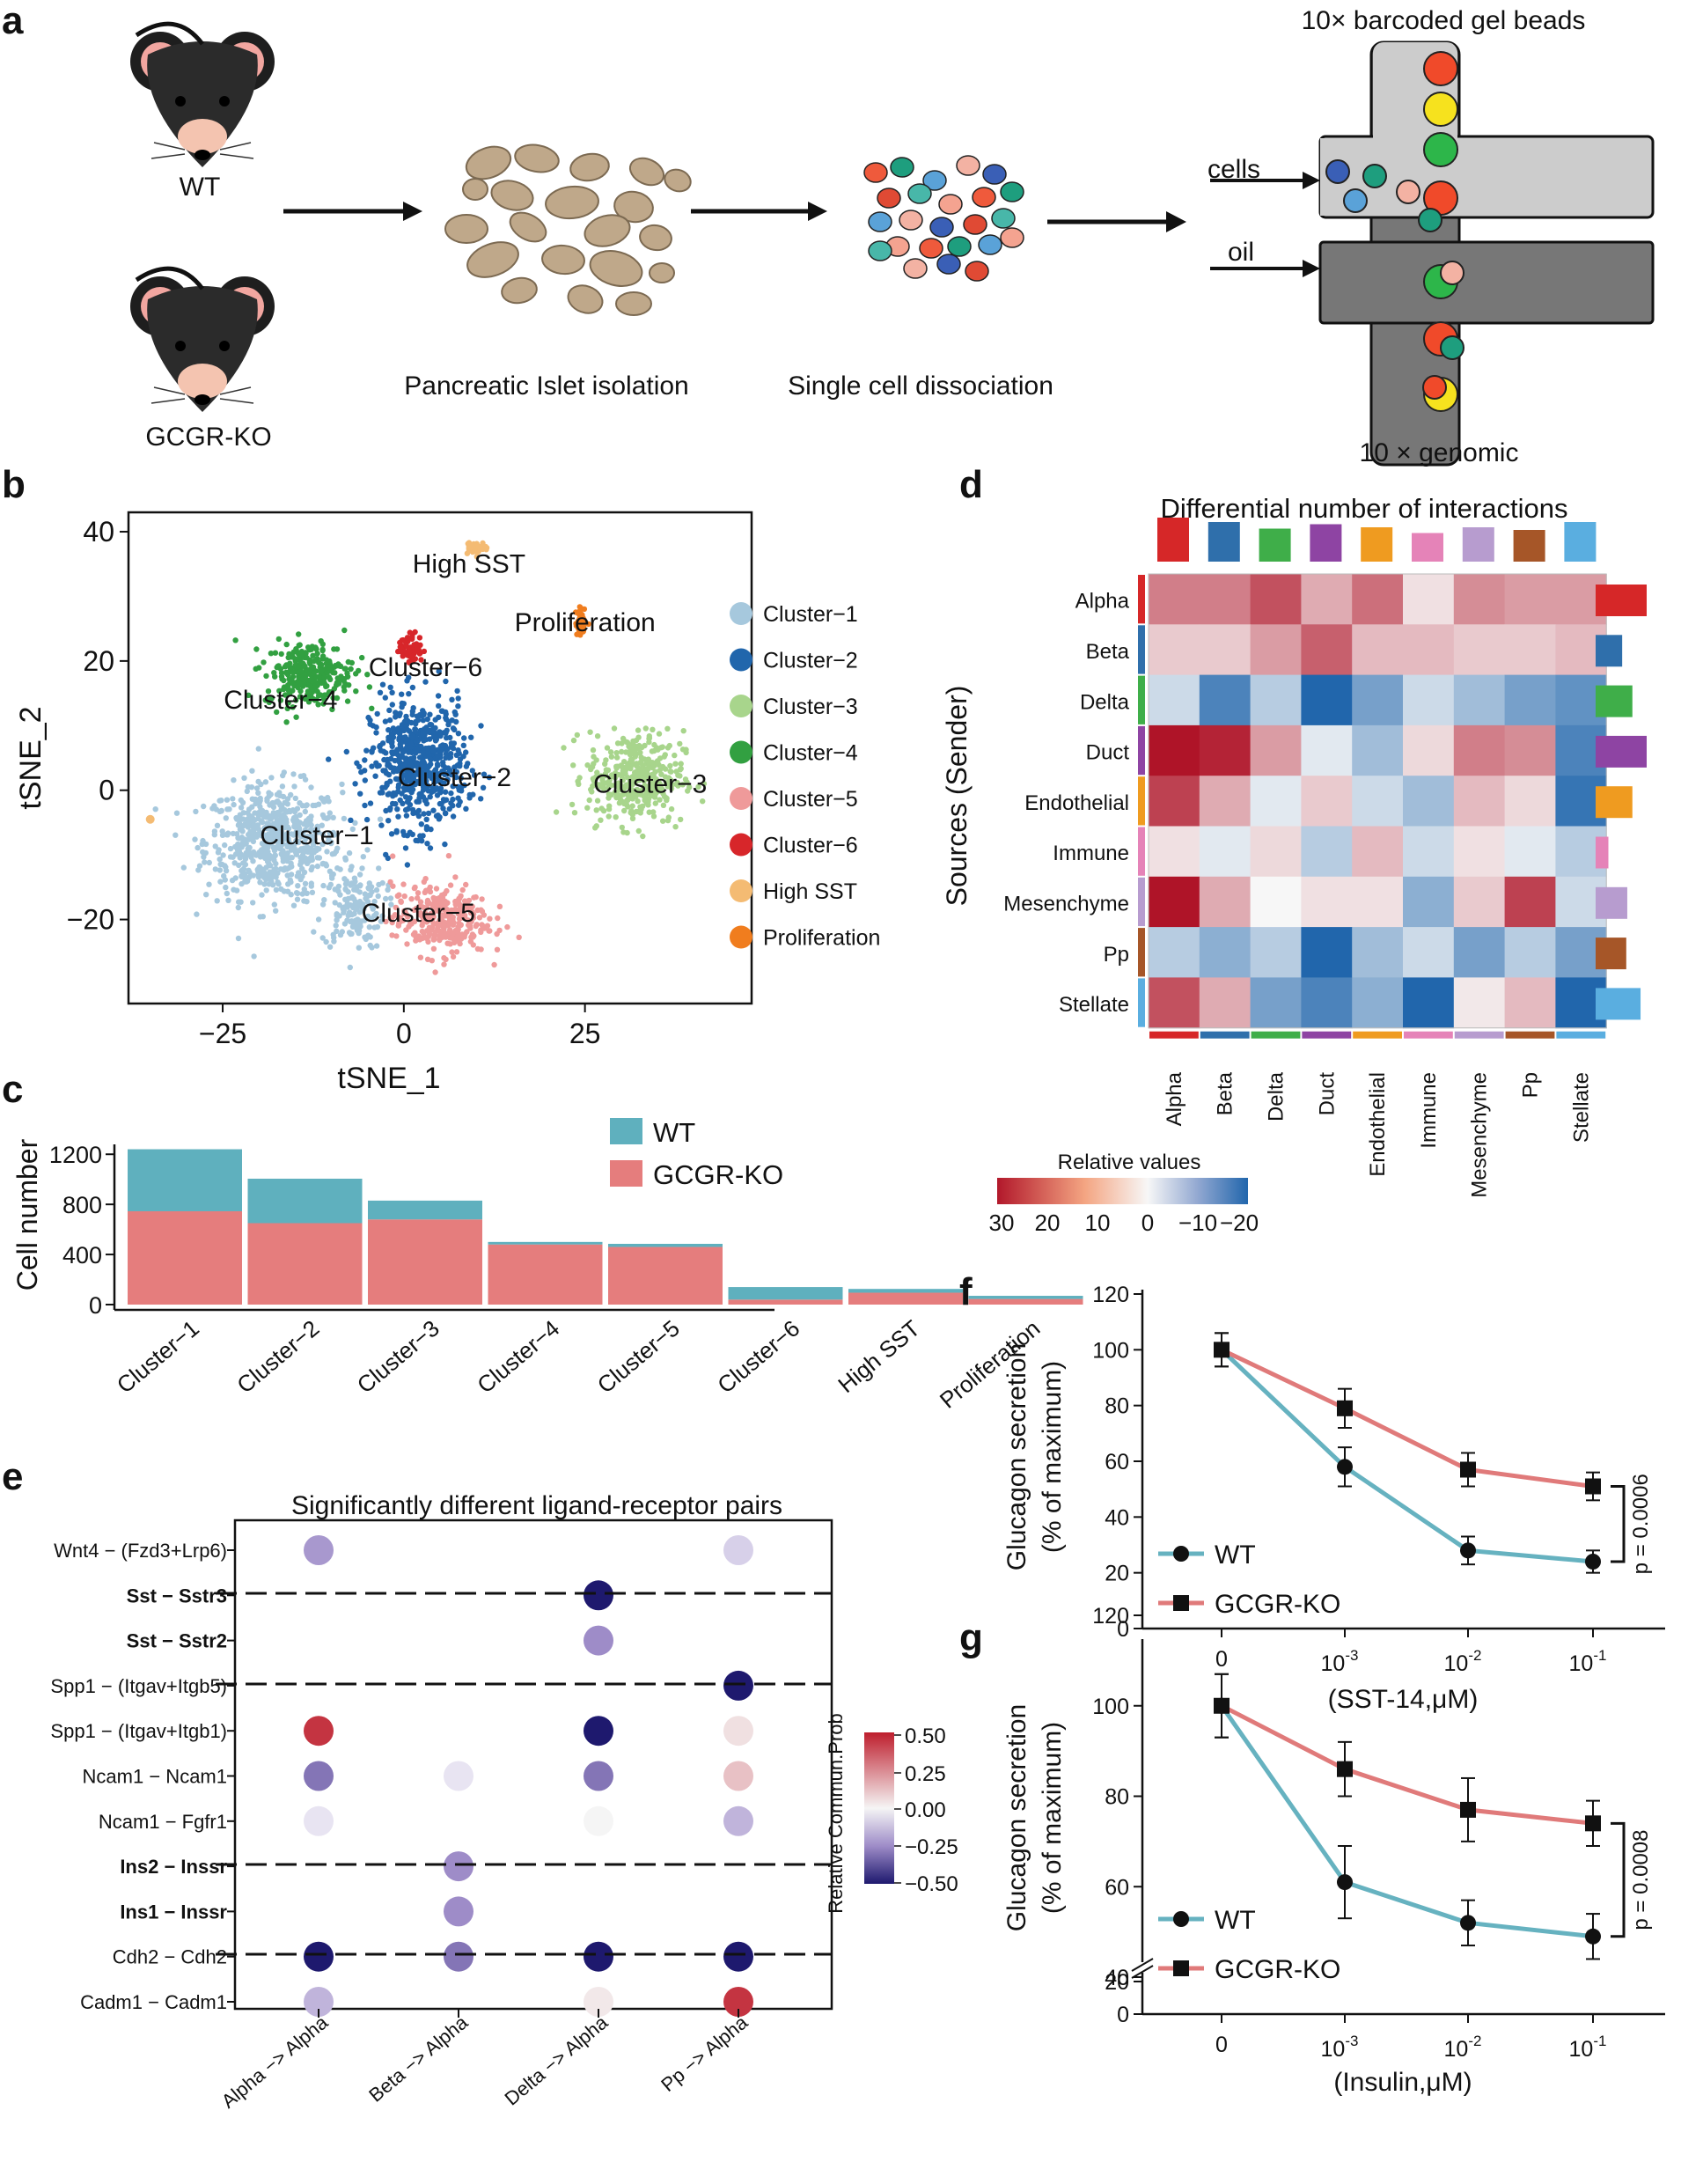  Describe the element at coordinates (1581, 1664) in the screenshot. I see `tick-base: 10` at that location.